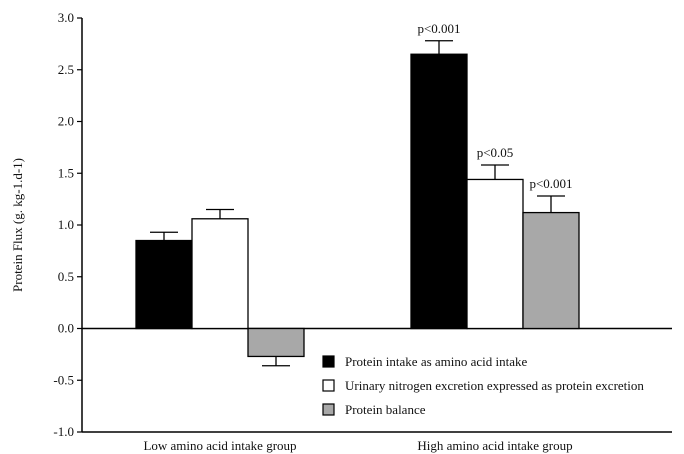 The width and height of the screenshot is (684, 454). I want to click on y-tick-label: 2.0, so click(66, 121).